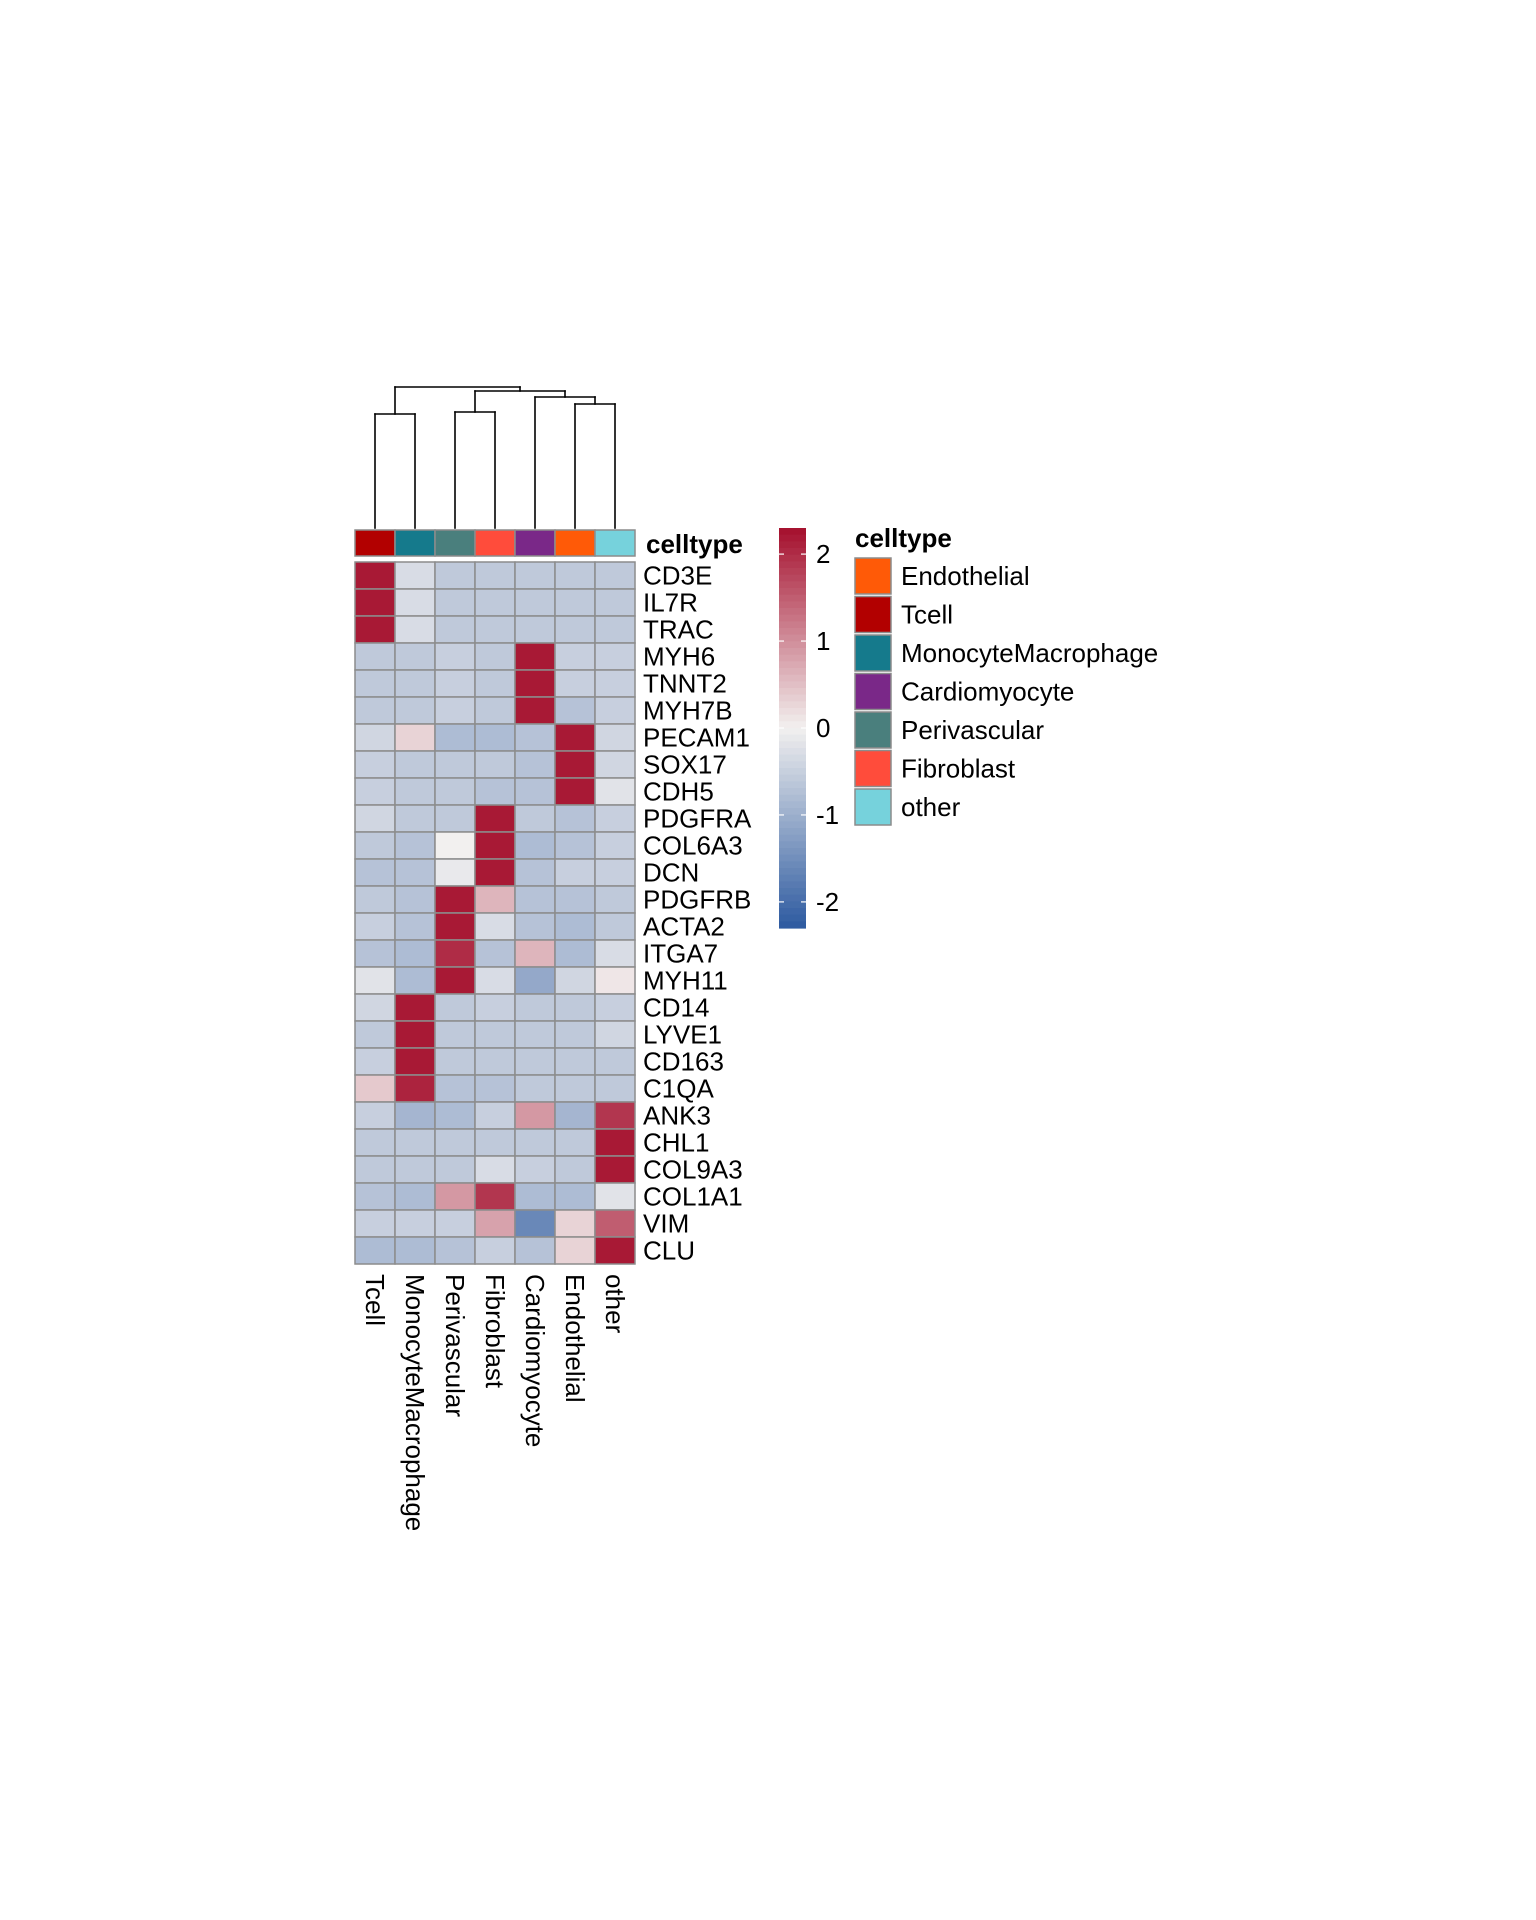  I want to click on color-scale-tick-label: 1, so click(823, 641).